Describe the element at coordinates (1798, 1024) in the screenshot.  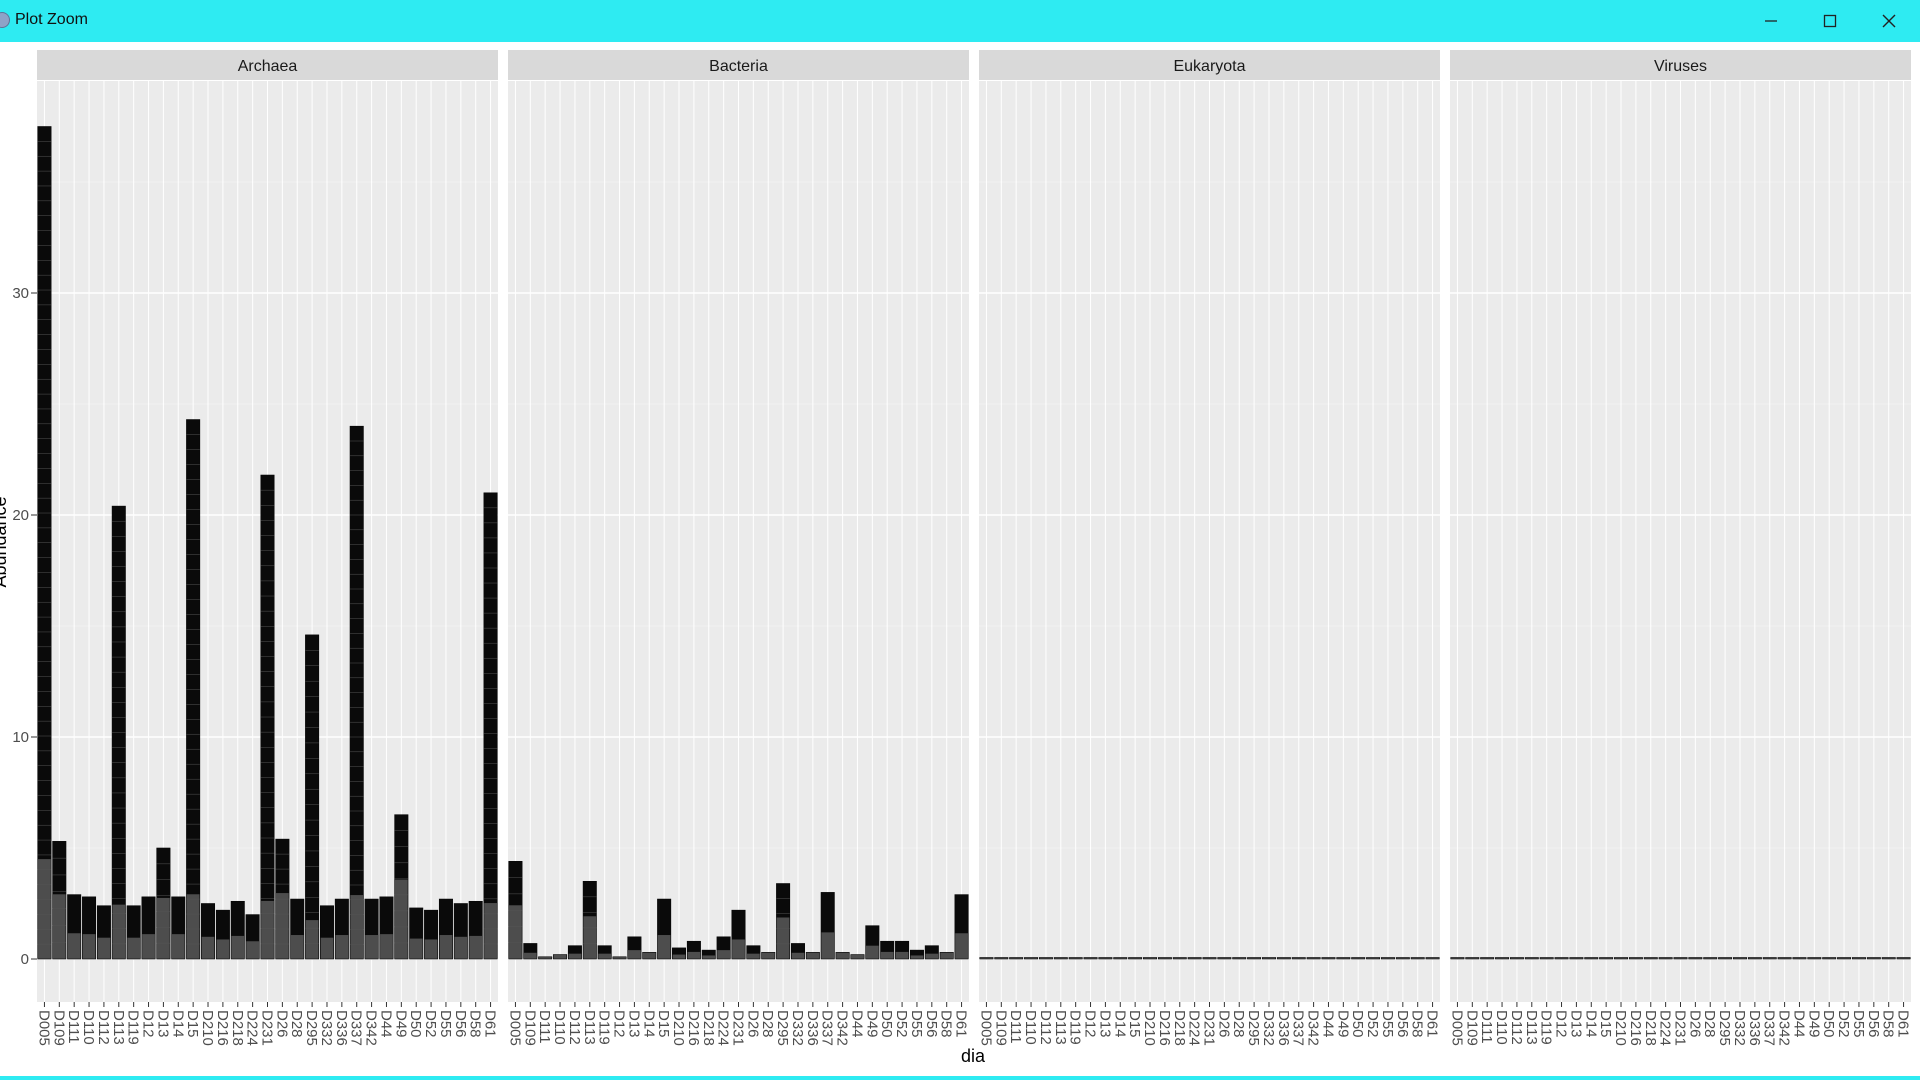
I see `x-tick-label: D44` at that location.